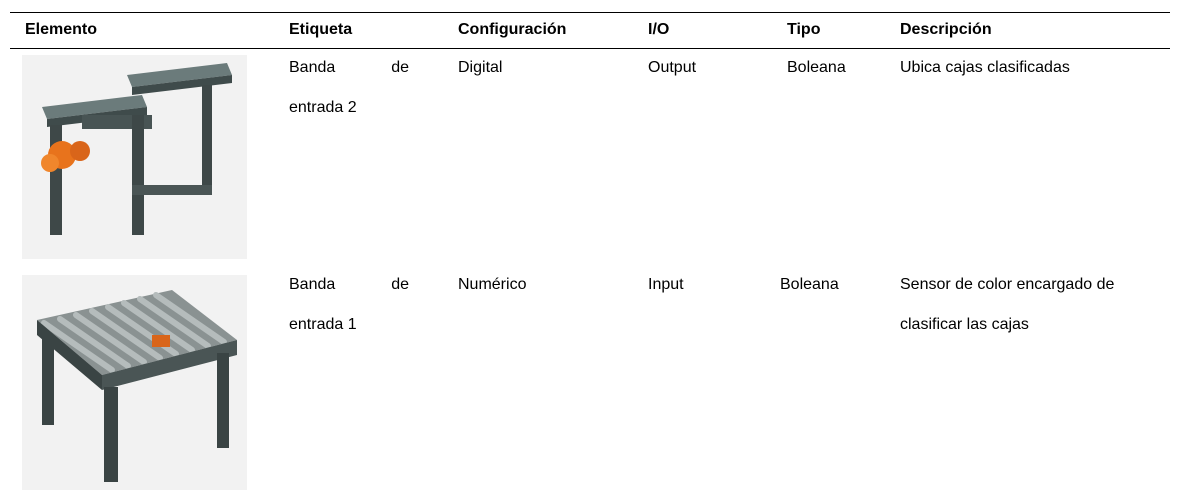 This screenshot has height=502, width=1183. What do you see at coordinates (590, 48) in the screenshot?
I see `header-rule` at bounding box center [590, 48].